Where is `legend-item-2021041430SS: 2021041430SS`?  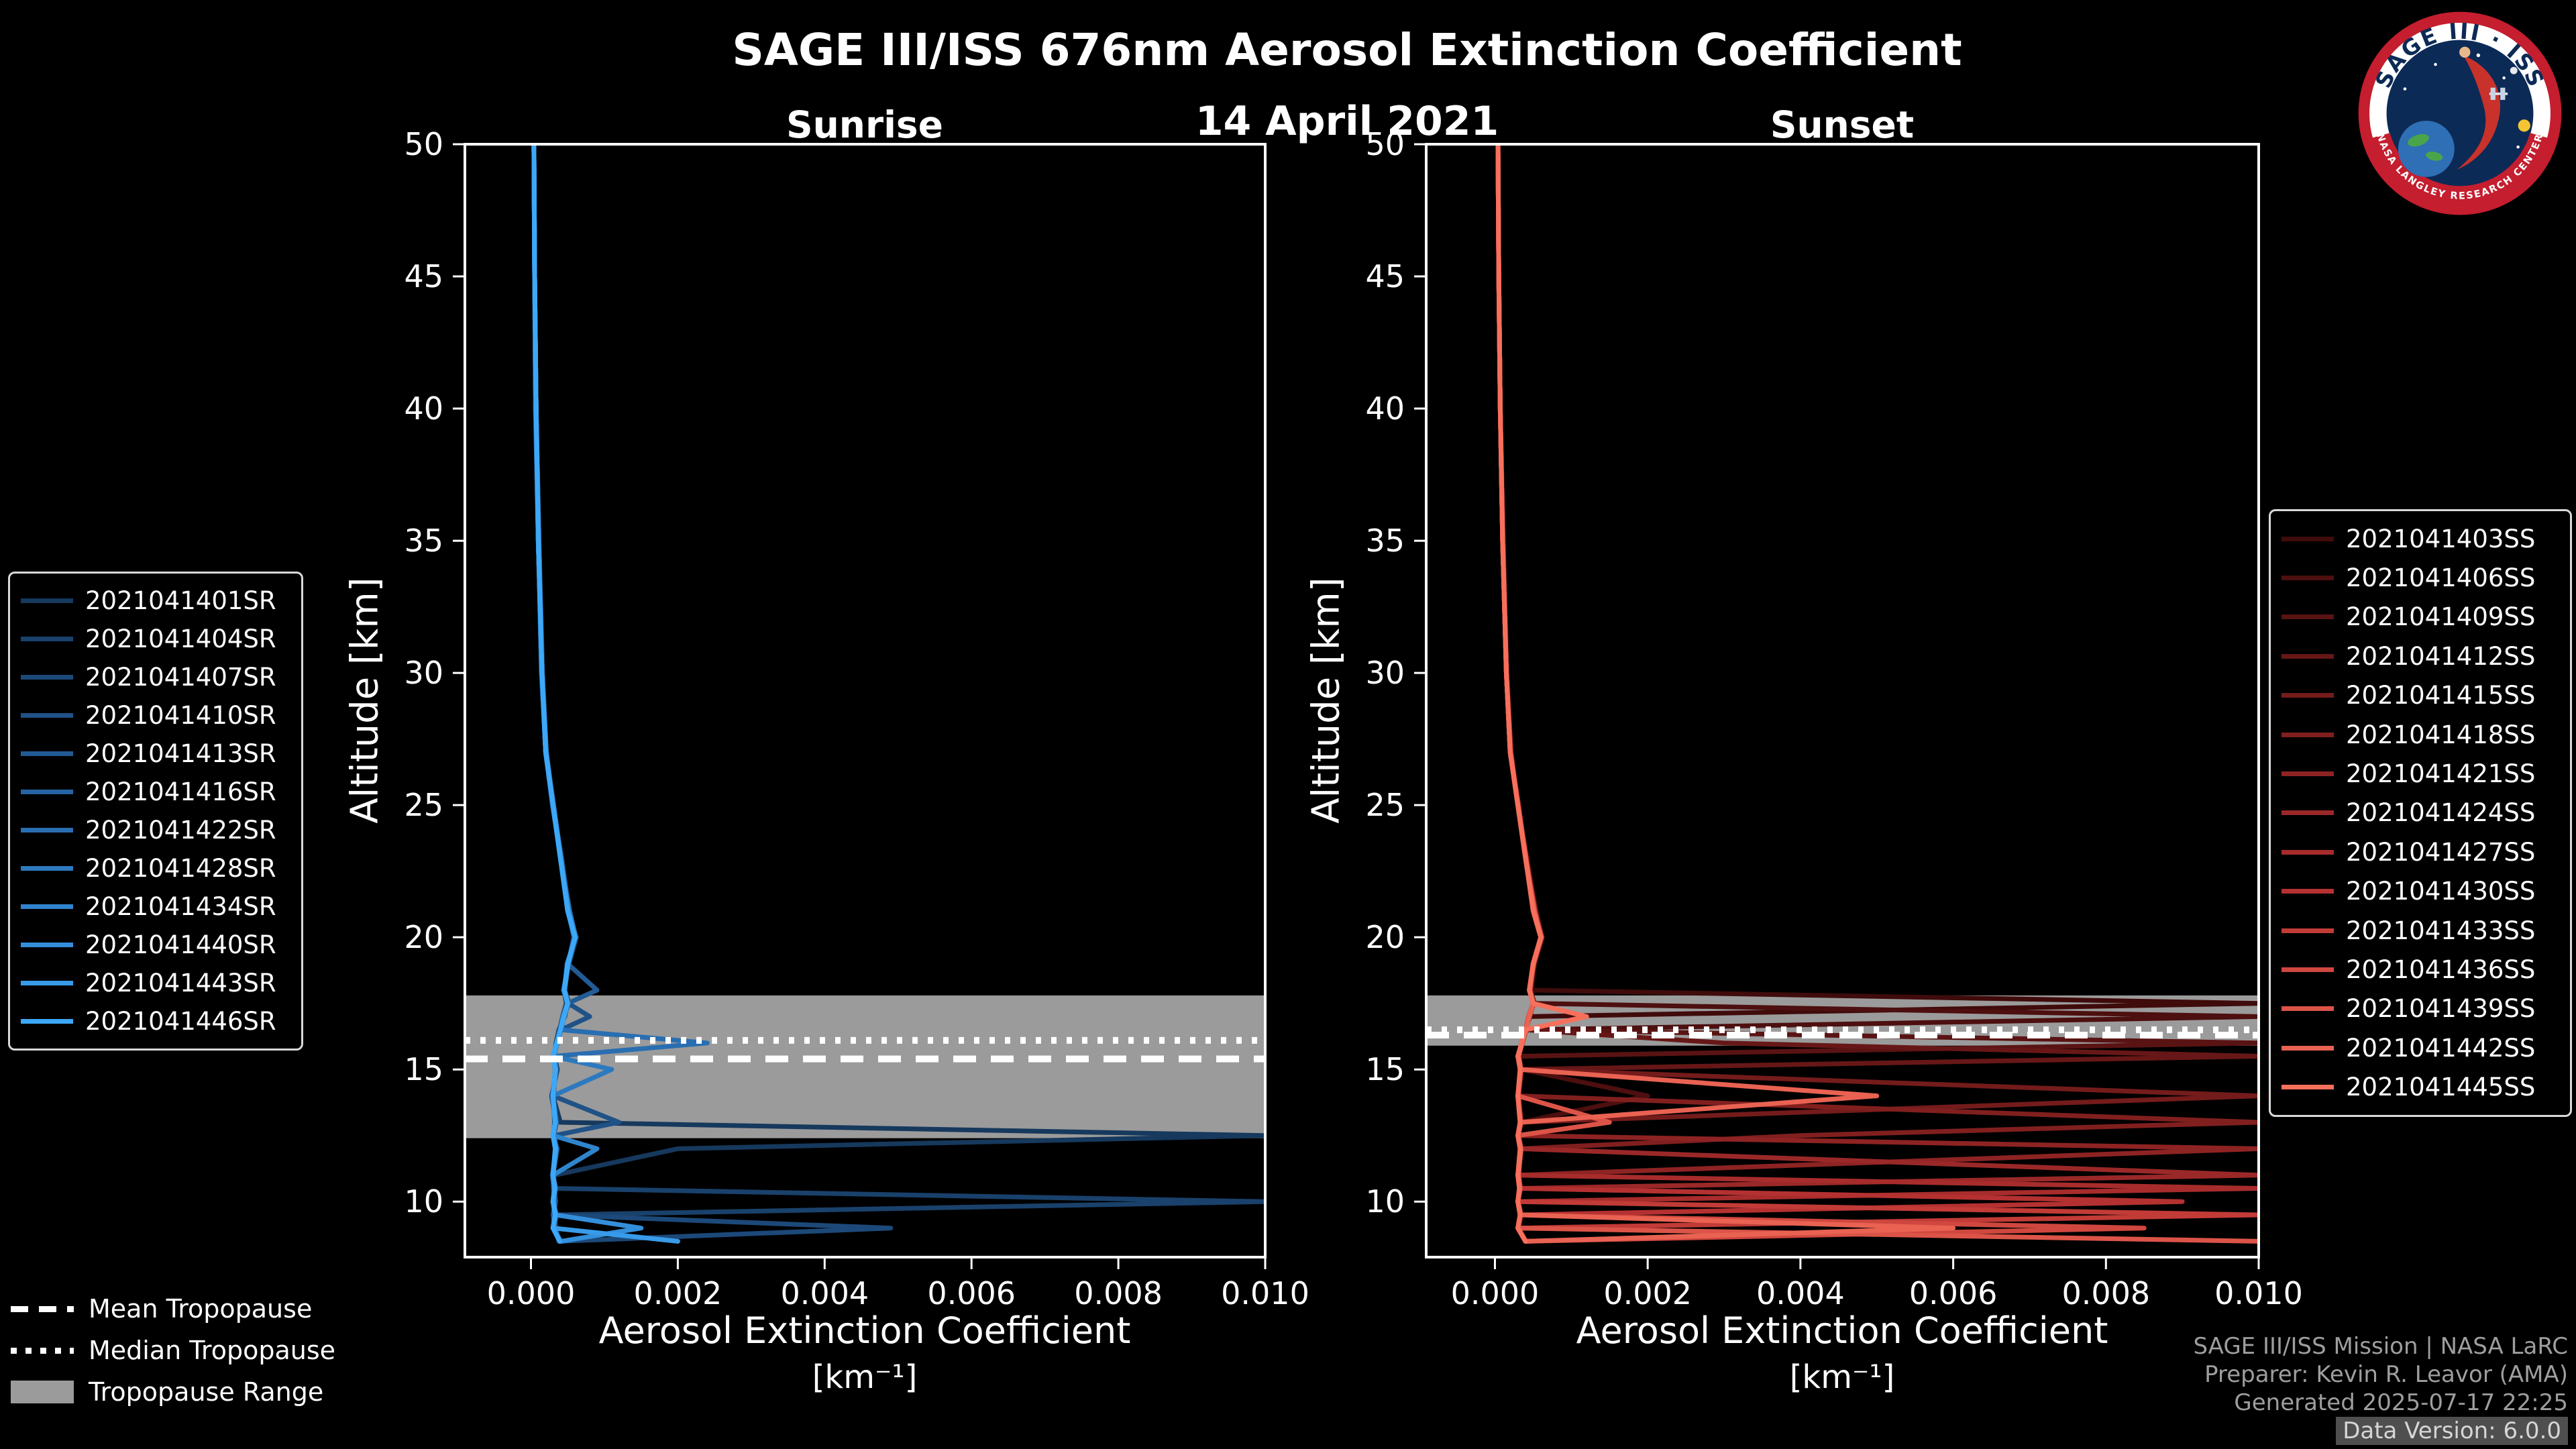 legend-item-2021041430SS: 2021041430SS is located at coordinates (2420, 891).